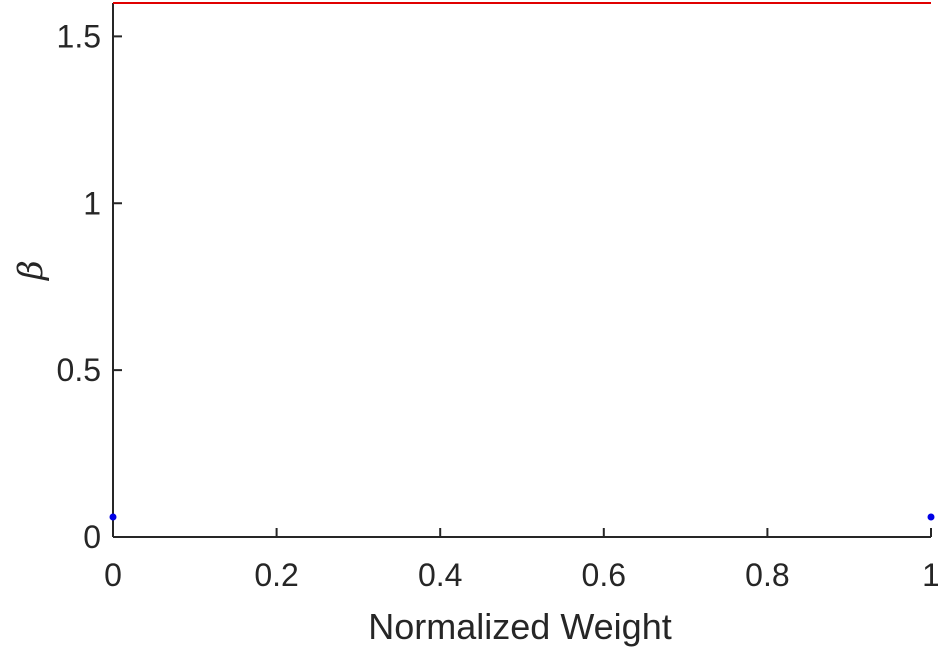 This screenshot has height=651, width=938. I want to click on x-tick-label: 0, so click(113, 575).